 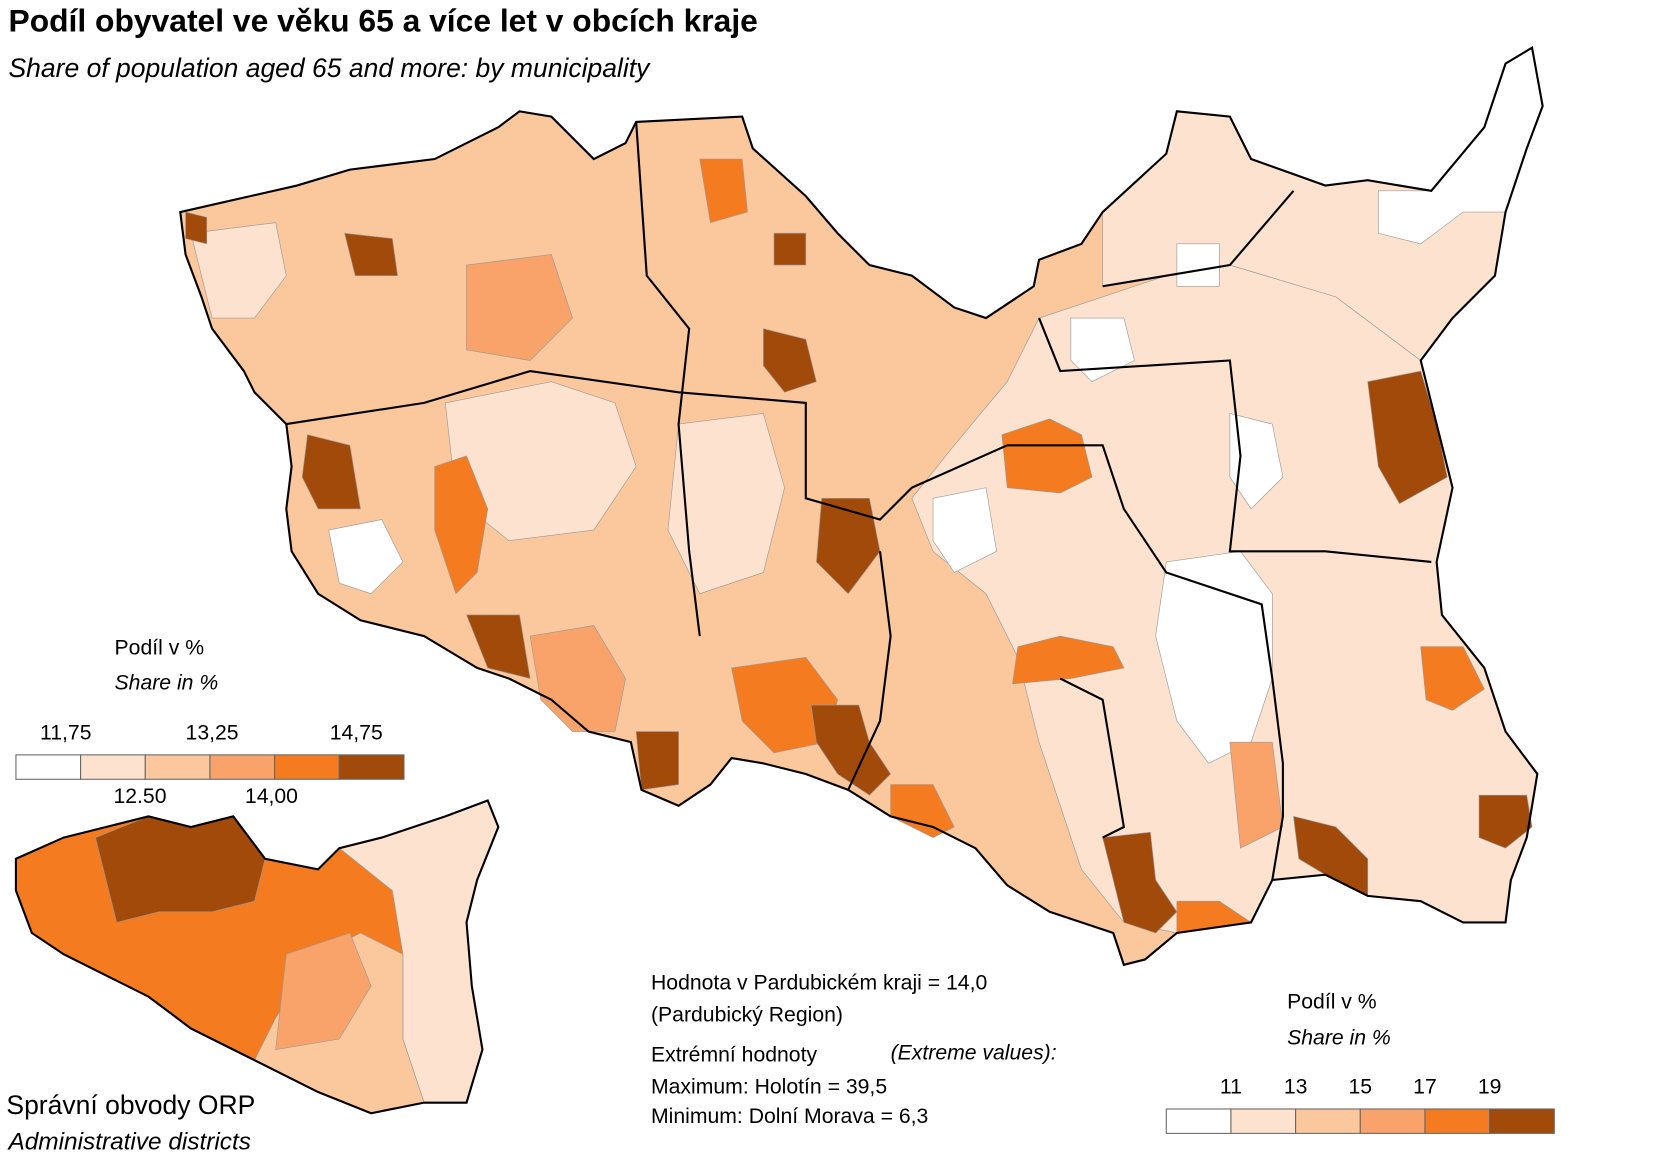 What do you see at coordinates (65, 732) in the screenshot?
I see `legend-break: 11,75` at bounding box center [65, 732].